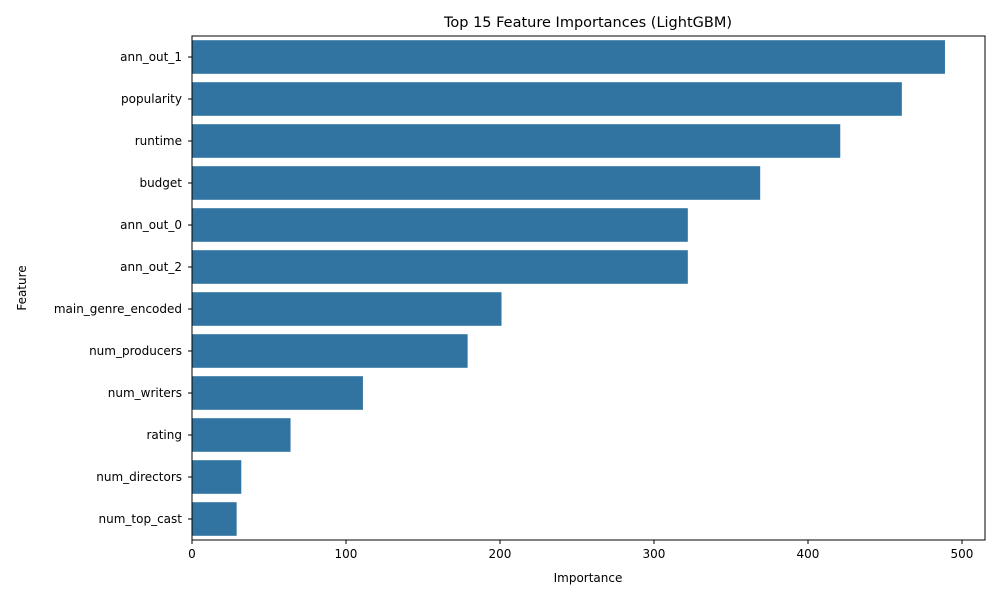  Describe the element at coordinates (588, 578) in the screenshot. I see `x-axis-label: Importance` at that location.